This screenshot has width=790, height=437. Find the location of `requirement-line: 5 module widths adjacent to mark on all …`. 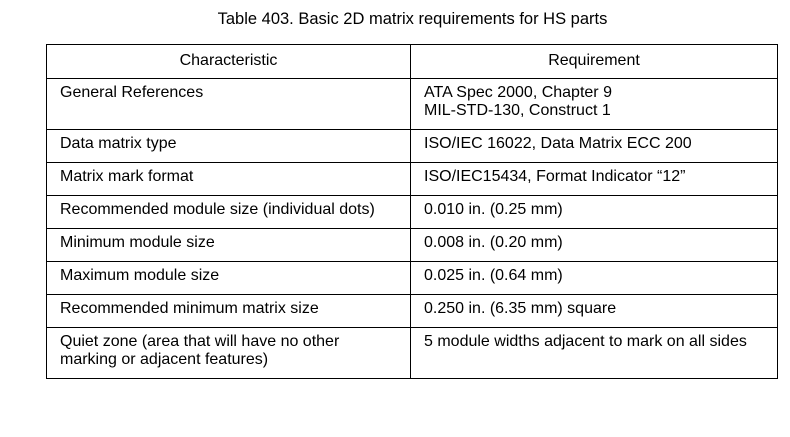

requirement-line: 5 module widths adjacent to mark on all … is located at coordinates (585, 341).